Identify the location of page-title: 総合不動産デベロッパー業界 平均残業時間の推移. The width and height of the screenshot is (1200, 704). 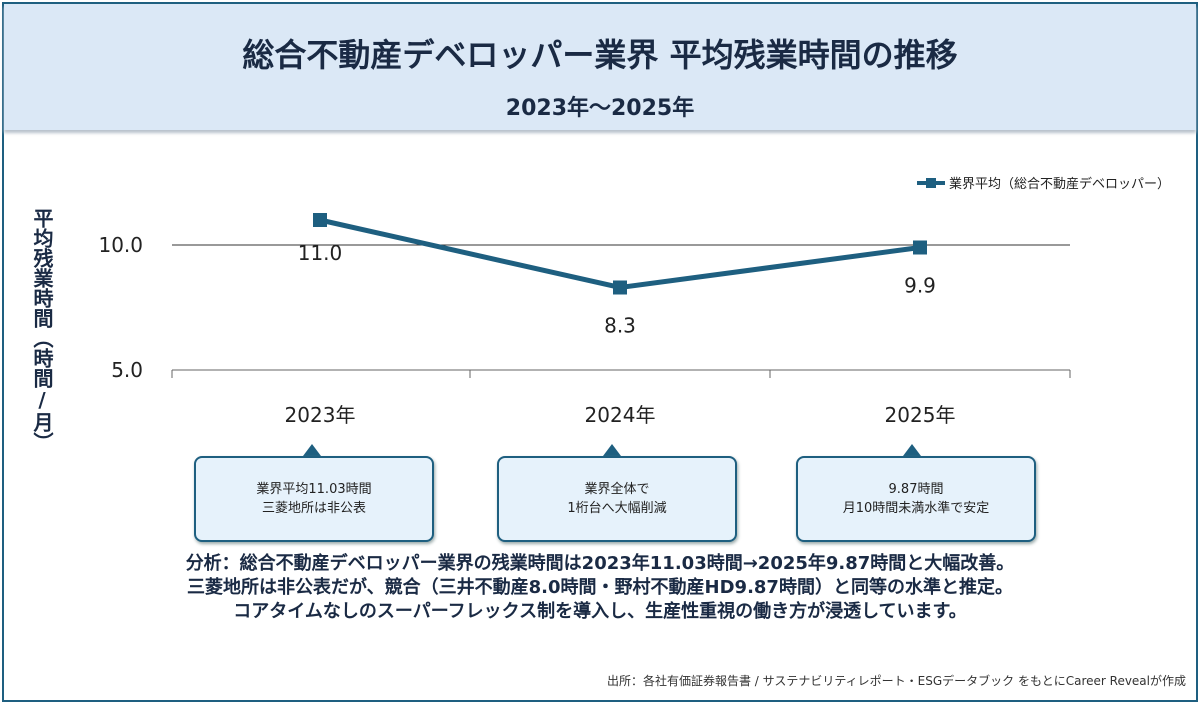
(600, 55).